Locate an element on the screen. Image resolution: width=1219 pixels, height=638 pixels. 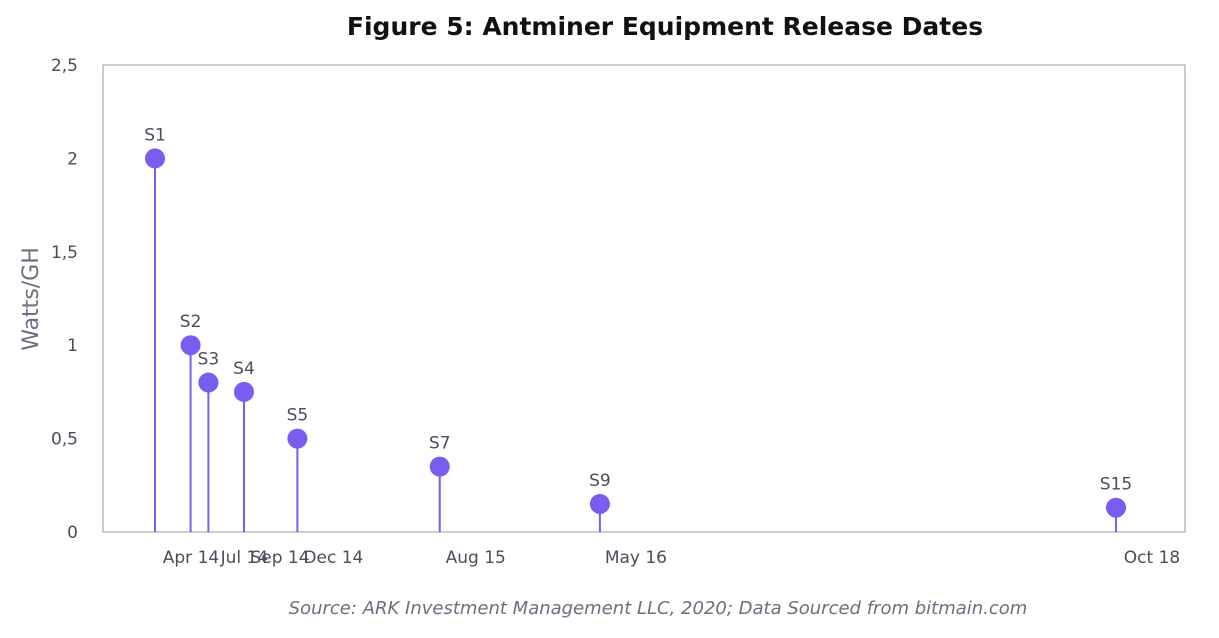
y-tick-label: 2,5 is located at coordinates (64, 66).